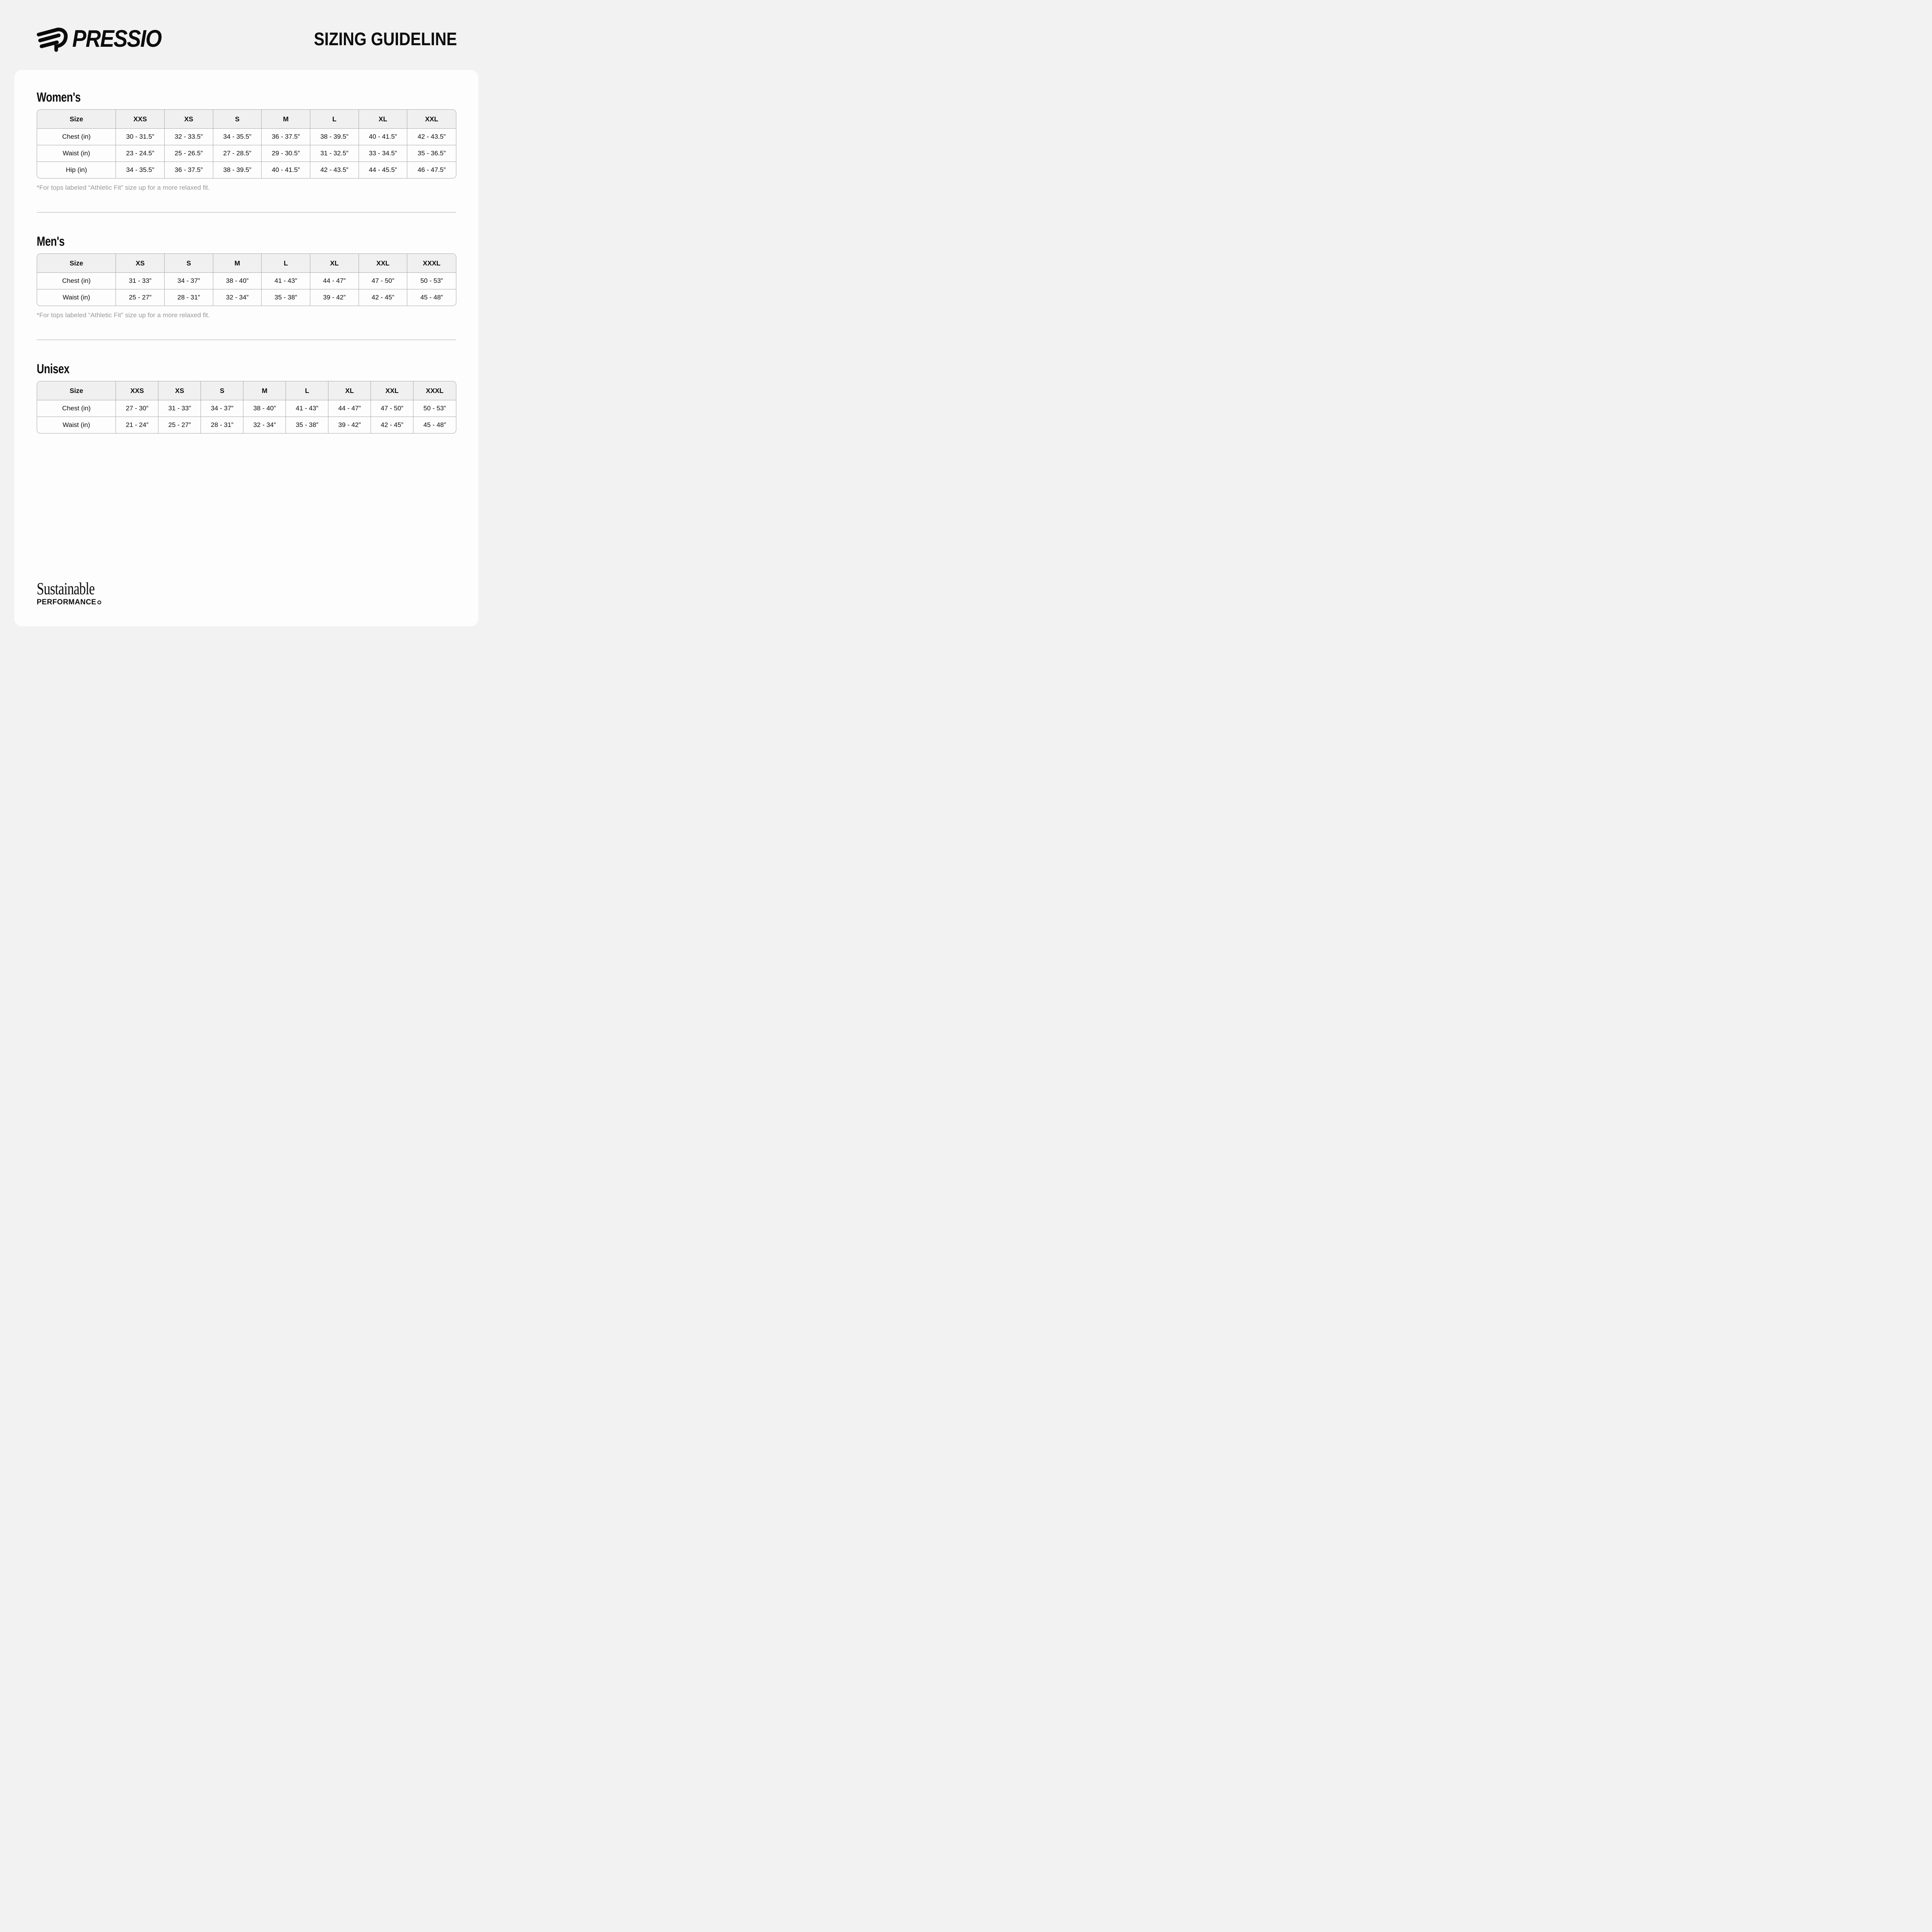  What do you see at coordinates (383, 170) in the screenshot?
I see `size-value: 44 - 45.5”` at bounding box center [383, 170].